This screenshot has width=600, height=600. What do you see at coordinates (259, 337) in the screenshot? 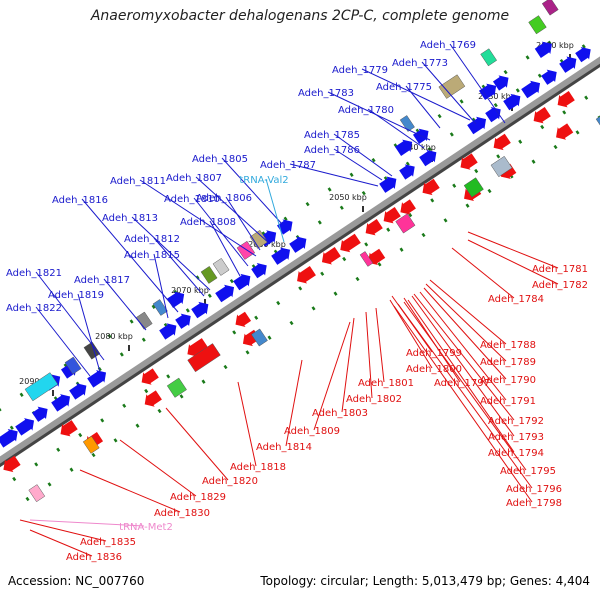
I see `blue-domain-box` at bounding box center [259, 337].